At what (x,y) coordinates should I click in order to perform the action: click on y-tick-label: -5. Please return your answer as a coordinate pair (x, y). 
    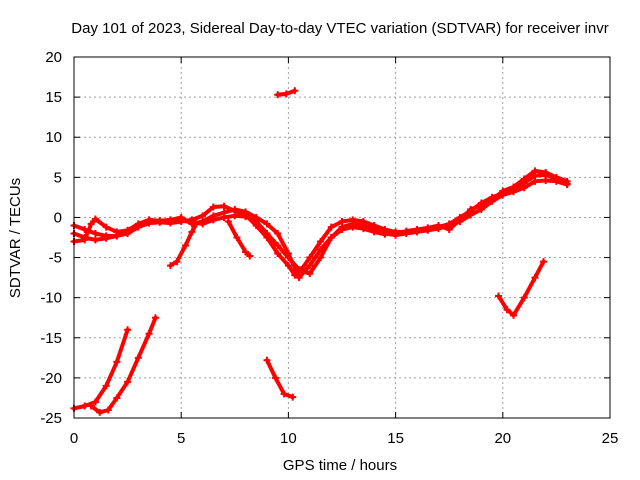
    Looking at the image, I should click on (55, 258).